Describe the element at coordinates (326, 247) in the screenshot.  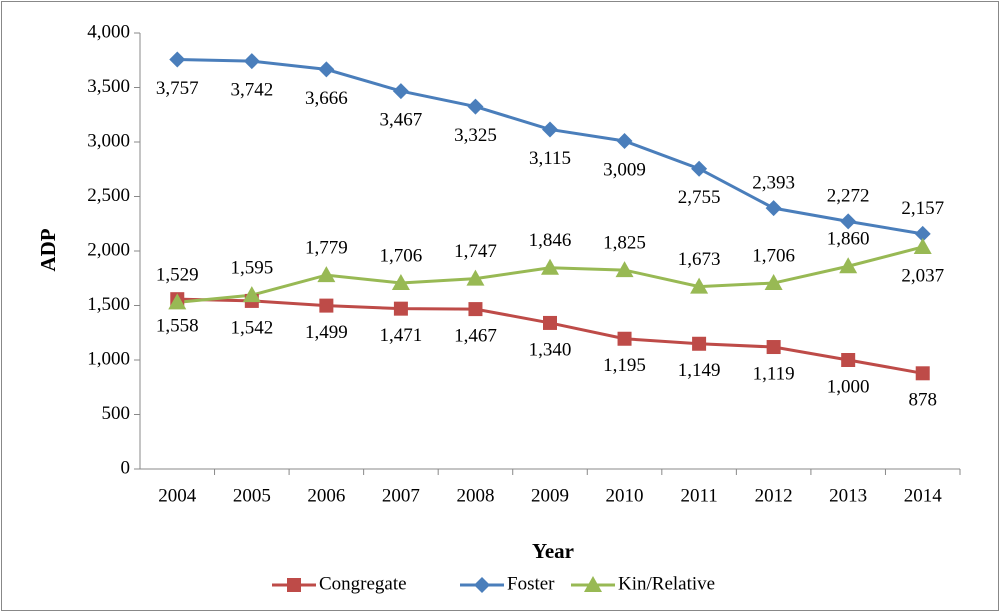
I see `data-label: 1,779` at that location.